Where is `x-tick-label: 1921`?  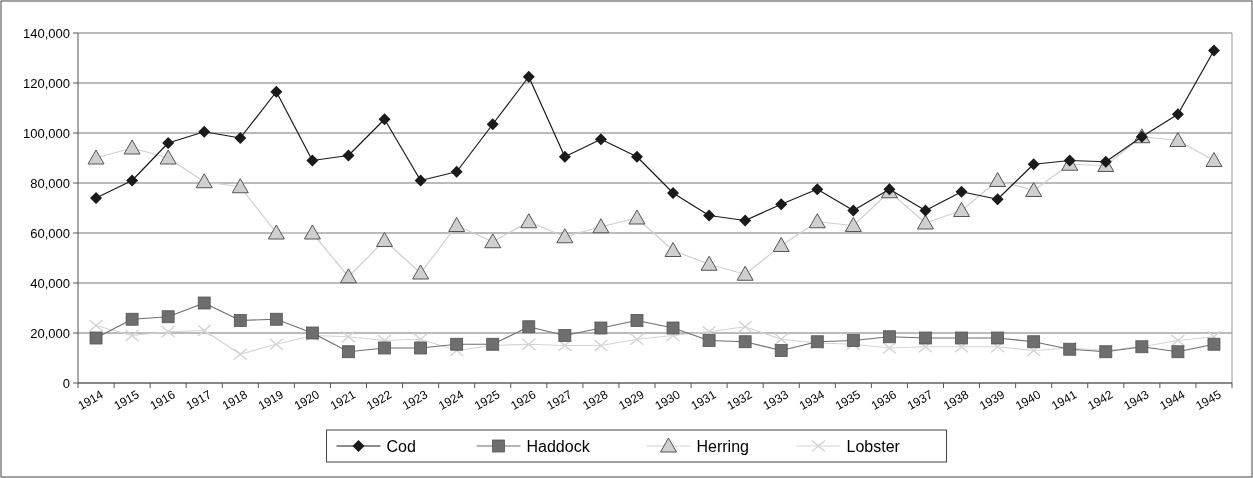 x-tick-label: 1921 is located at coordinates (343, 400).